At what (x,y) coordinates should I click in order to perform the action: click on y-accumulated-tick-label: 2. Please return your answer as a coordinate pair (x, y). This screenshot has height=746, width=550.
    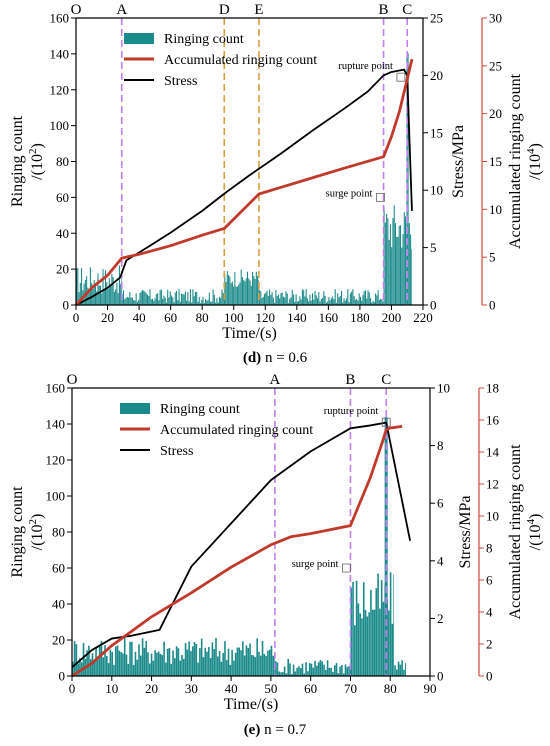
    Looking at the image, I should click on (489, 644).